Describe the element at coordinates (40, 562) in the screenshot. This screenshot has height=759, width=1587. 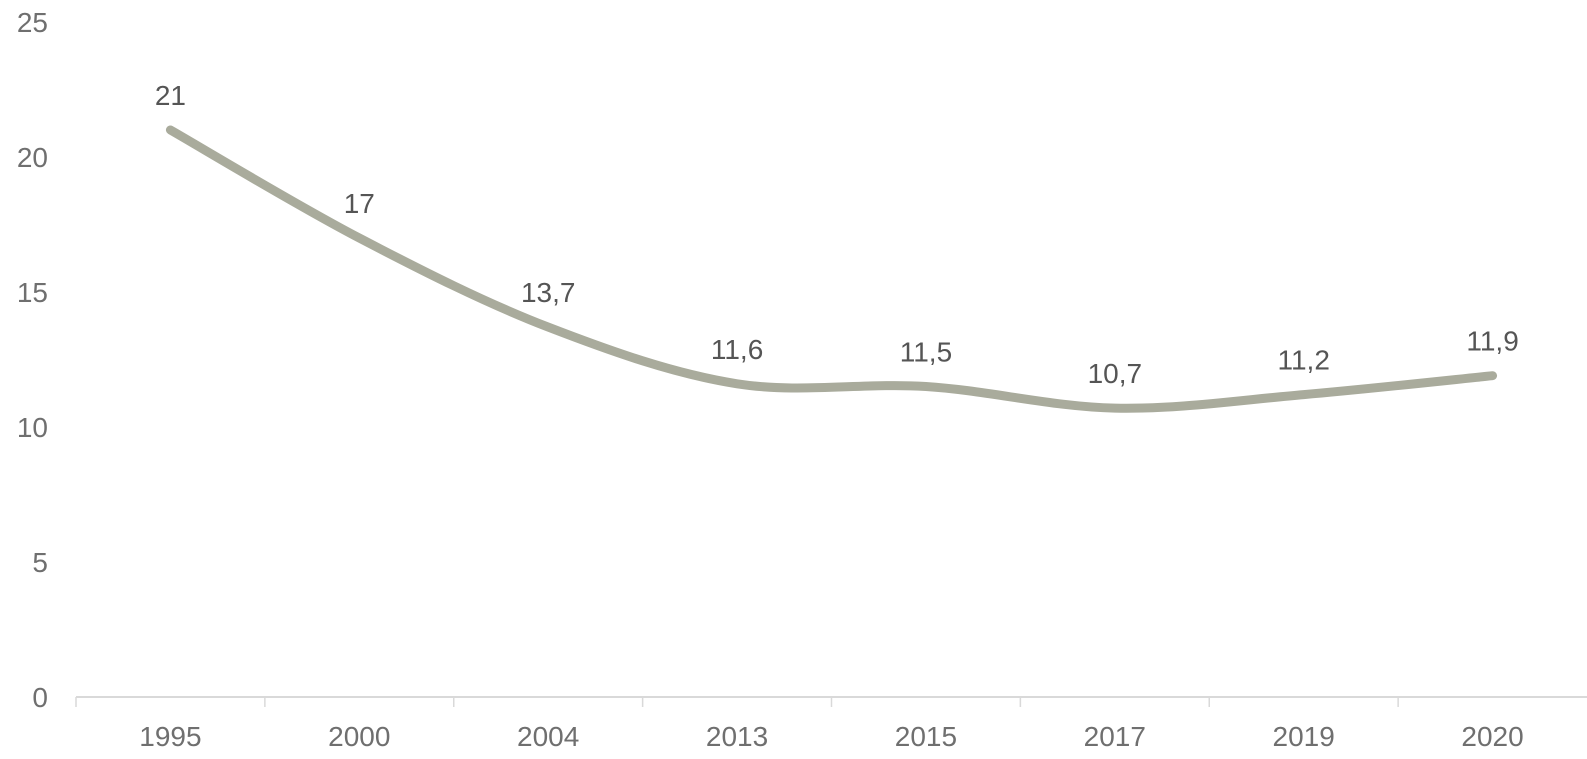
I see `y-tick-label: 5` at that location.